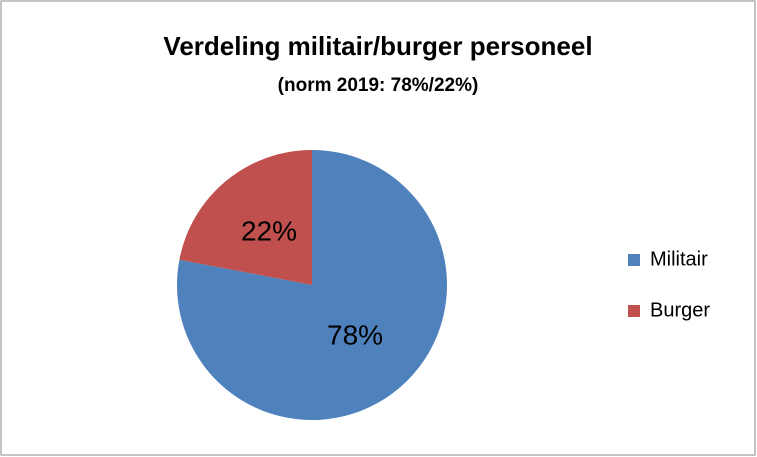 Image resolution: width=757 pixels, height=457 pixels. Describe the element at coordinates (269, 230) in the screenshot. I see `data-label: 22%` at that location.